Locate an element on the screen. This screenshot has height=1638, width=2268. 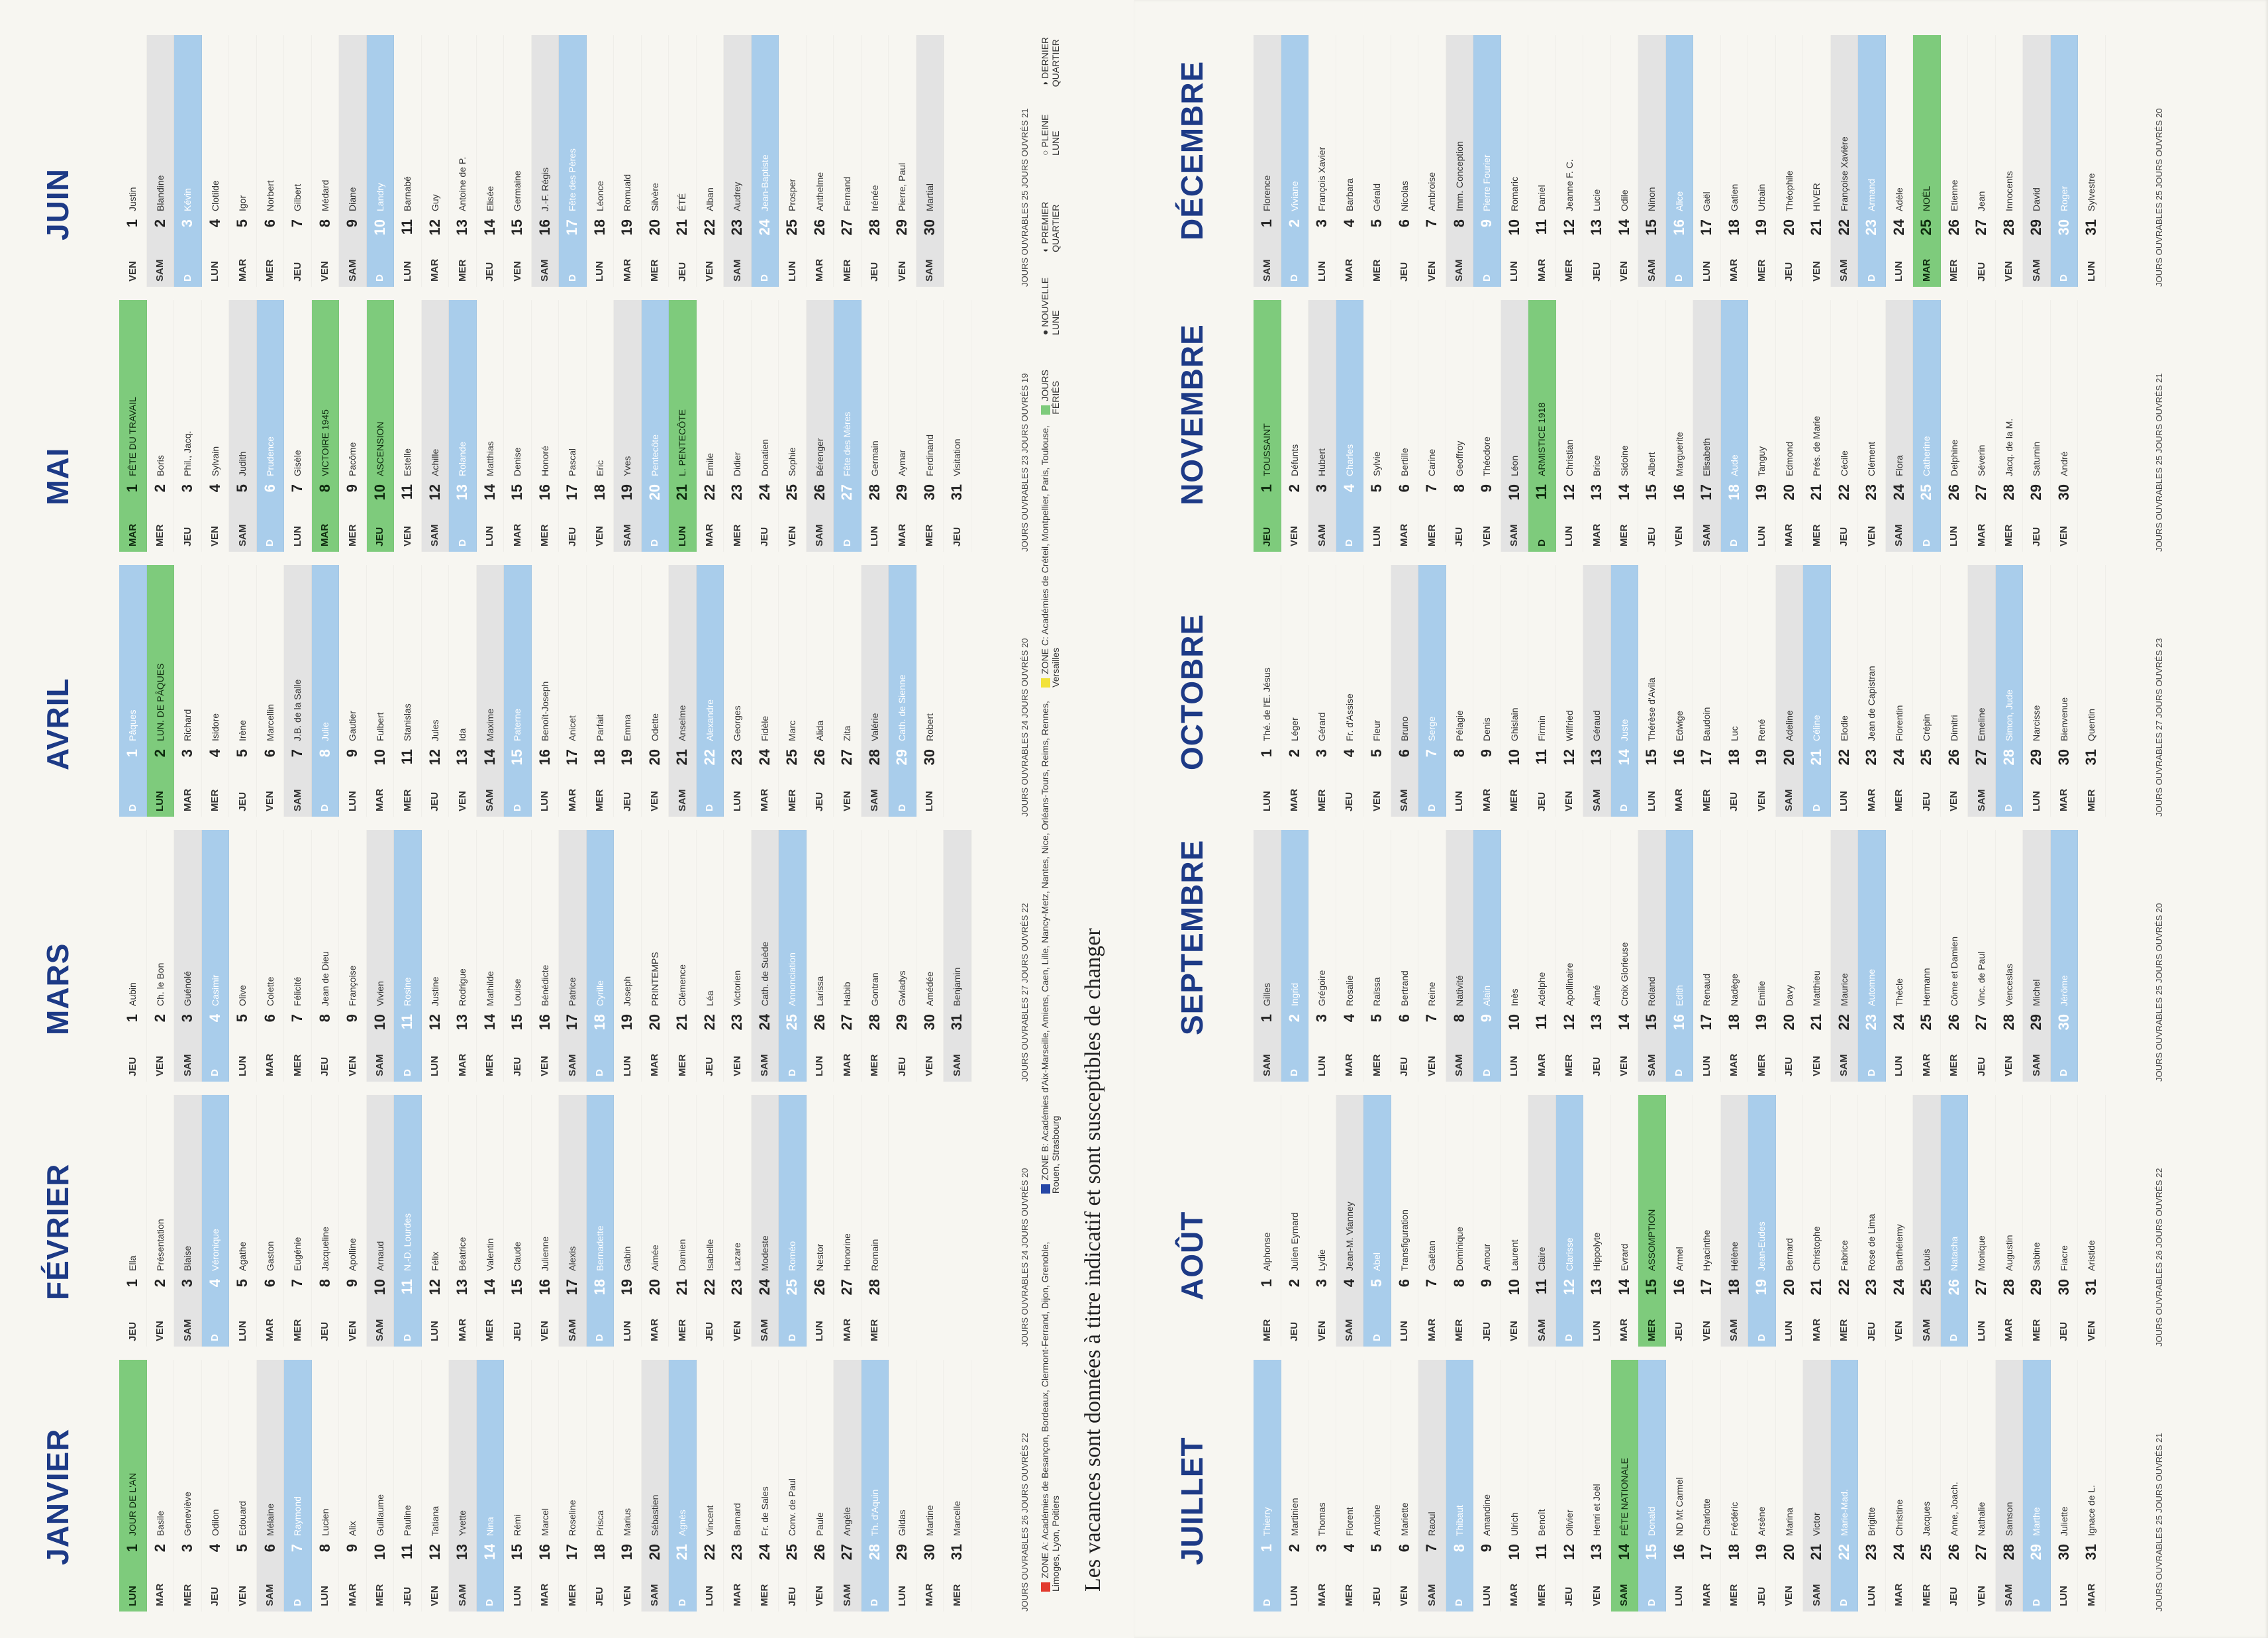
day-row: LUN 27 Monique is located at coordinates (1982, 1221).